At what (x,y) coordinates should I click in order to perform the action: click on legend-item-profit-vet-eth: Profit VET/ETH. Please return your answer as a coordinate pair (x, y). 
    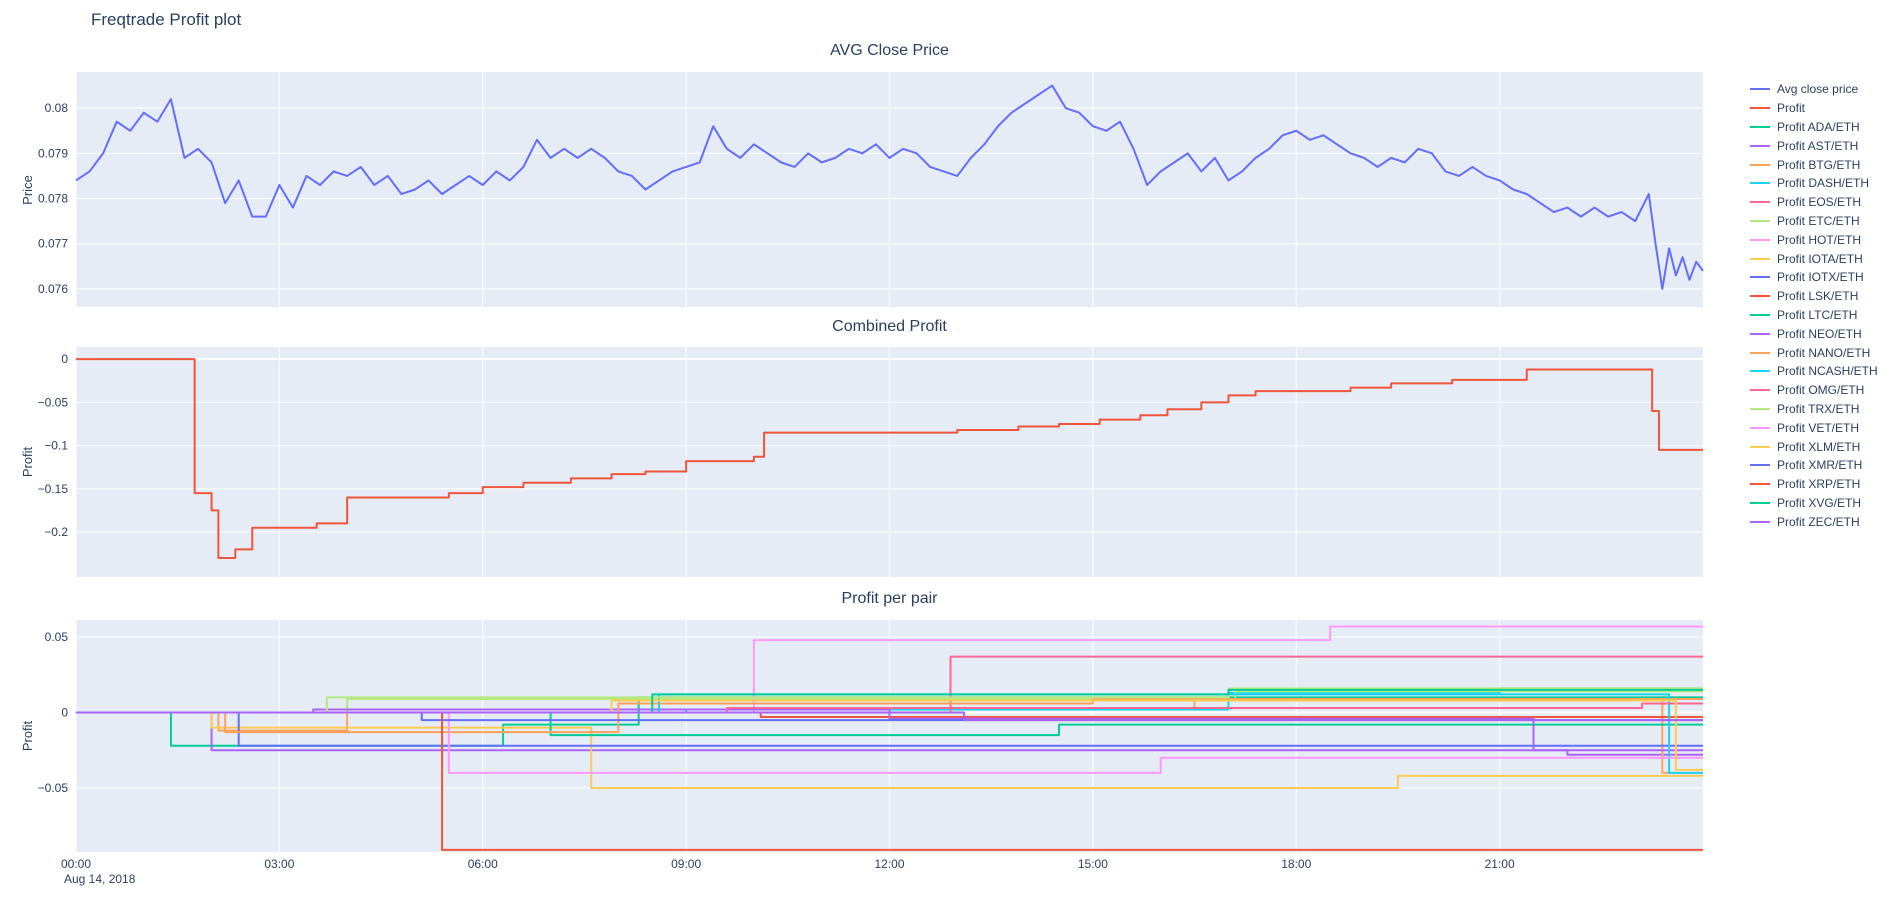
    Looking at the image, I should click on (1814, 427).